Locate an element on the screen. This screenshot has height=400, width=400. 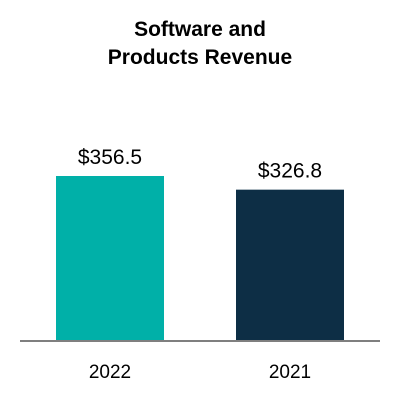
x-tick-label-2022: 2022 is located at coordinates (110, 372).